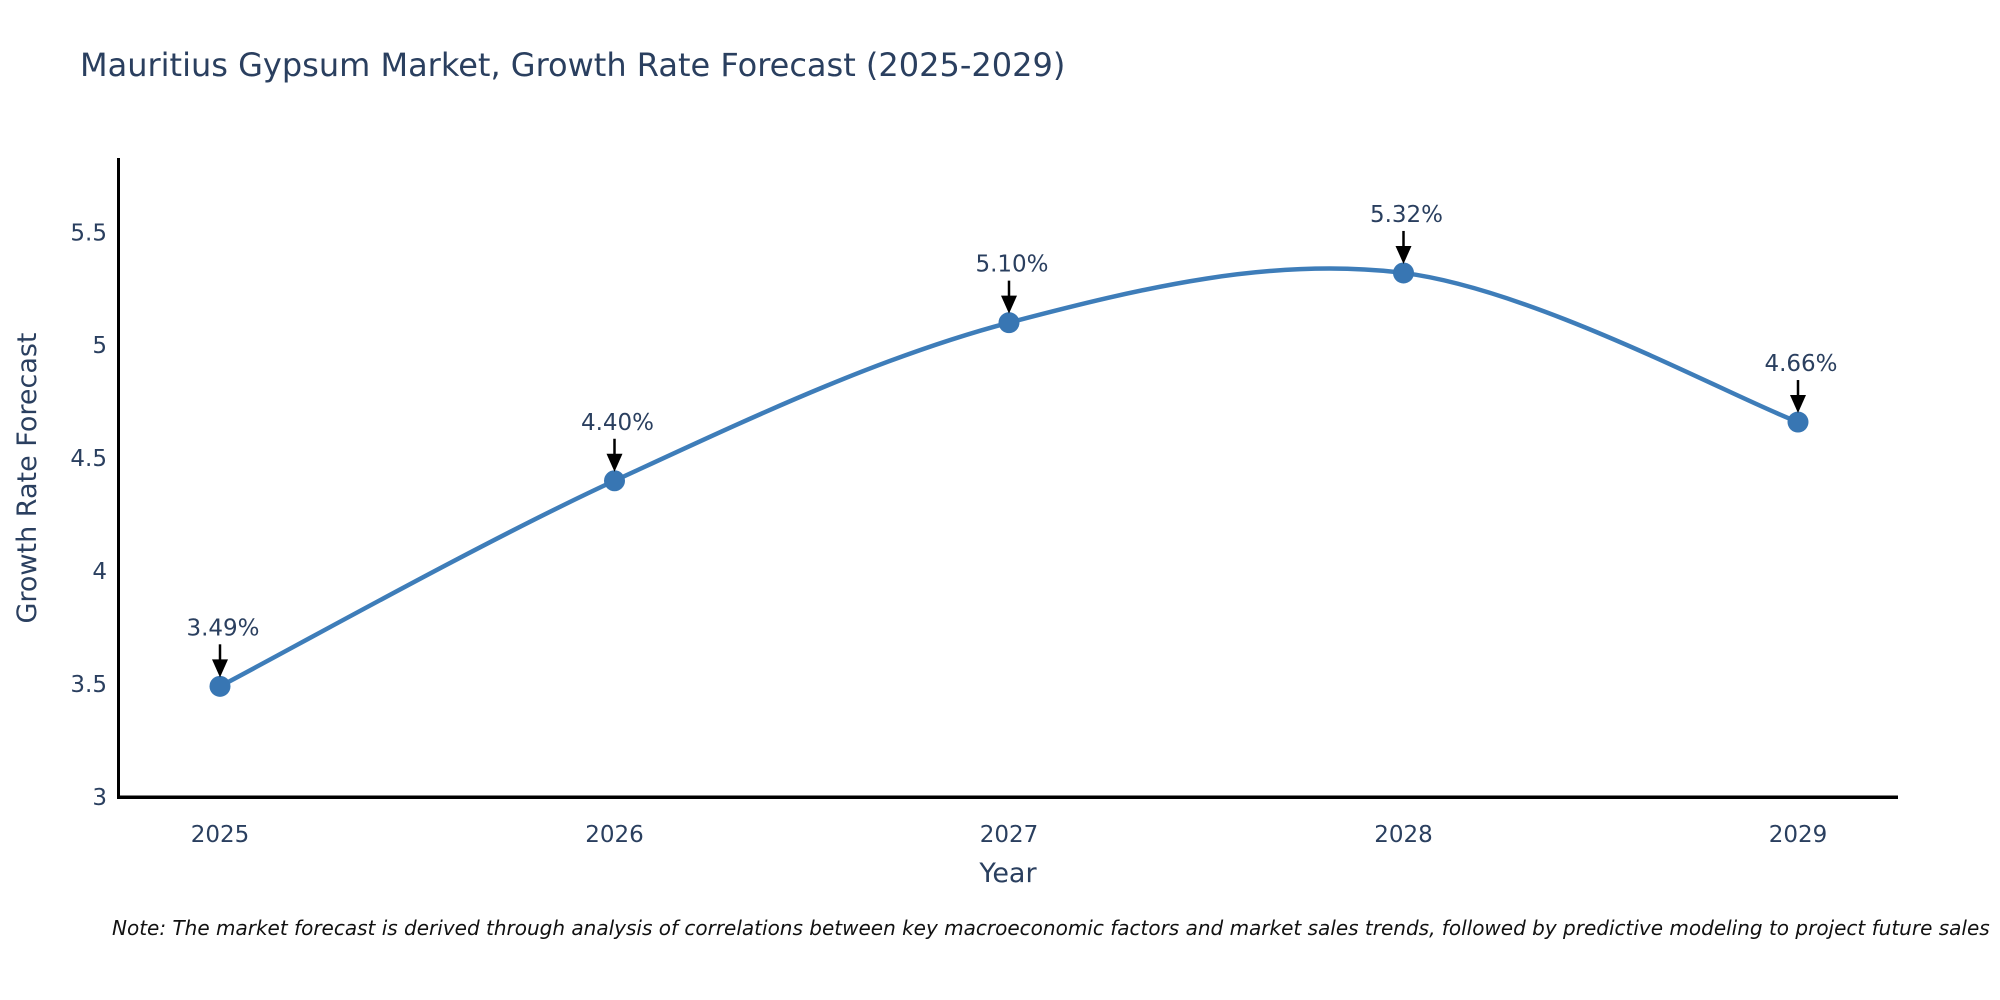  What do you see at coordinates (617, 423) in the screenshot?
I see `annotation-label: 4.40%` at bounding box center [617, 423].